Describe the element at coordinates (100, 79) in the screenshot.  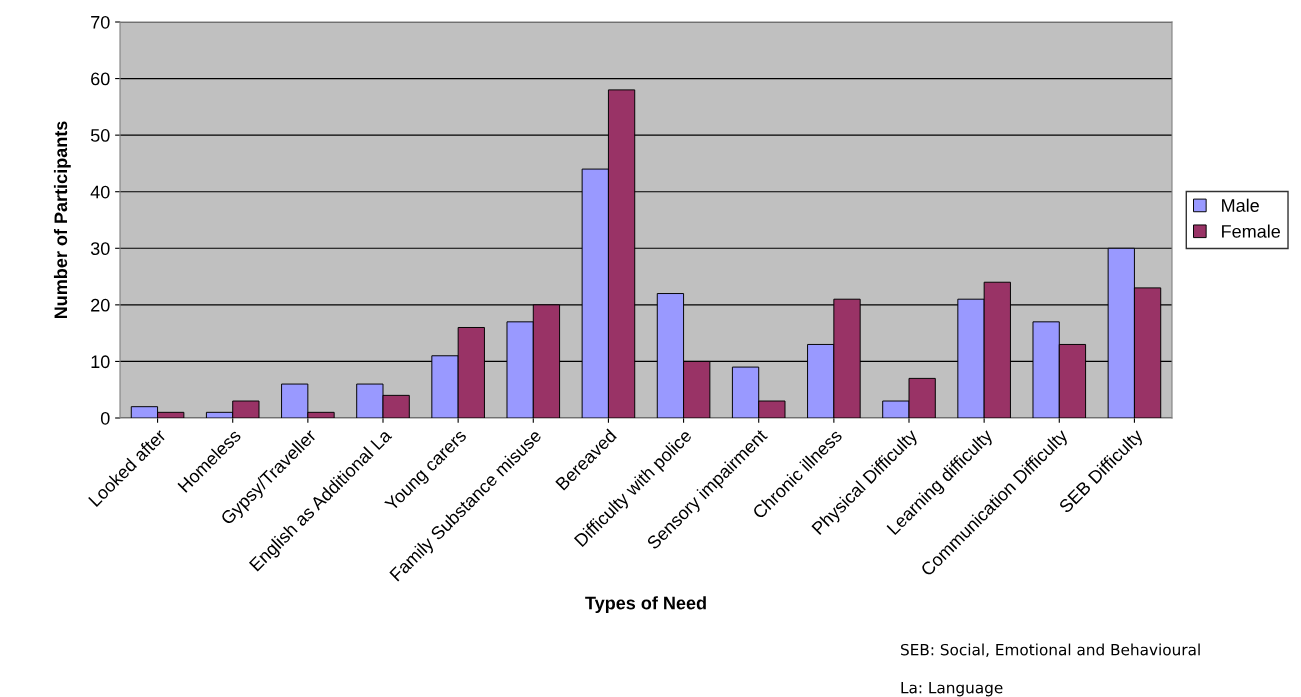
I see `y-tick-label: 60` at that location.